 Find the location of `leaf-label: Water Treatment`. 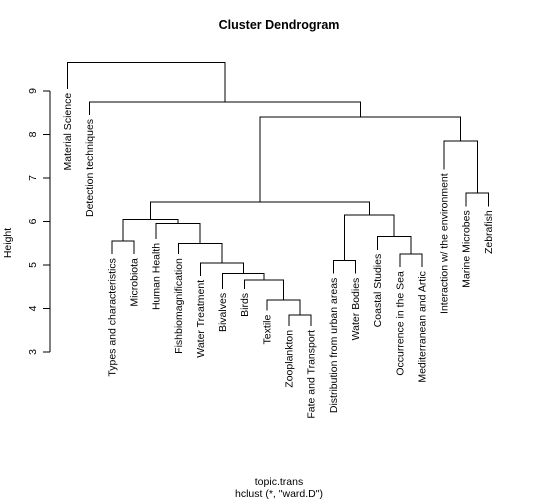

leaf-label: Water Treatment is located at coordinates (201, 319).